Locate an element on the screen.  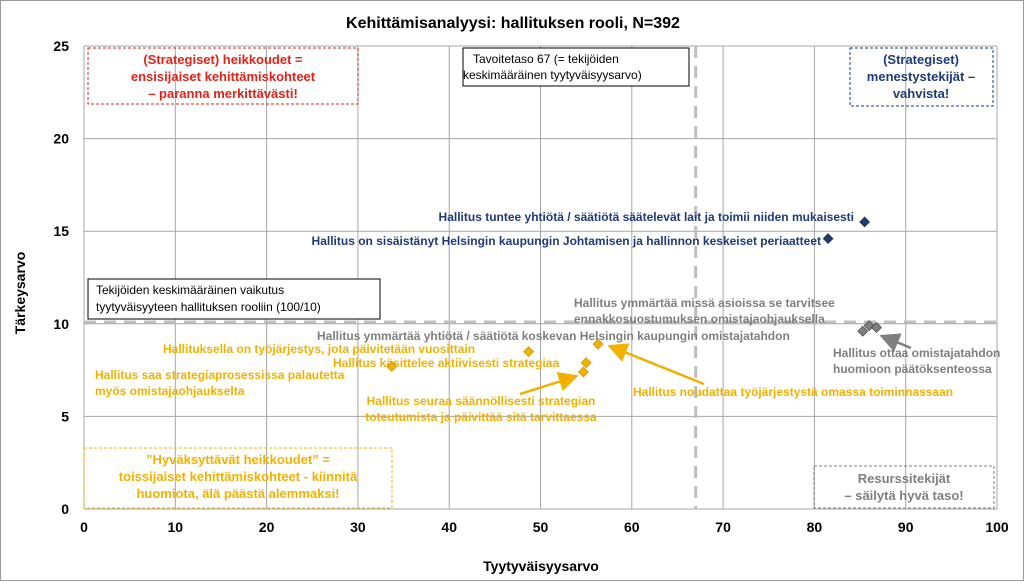
quadrant-label-bottom-right: Resurssitekijät – säilytä hyvä taso! is located at coordinates (903, 487).